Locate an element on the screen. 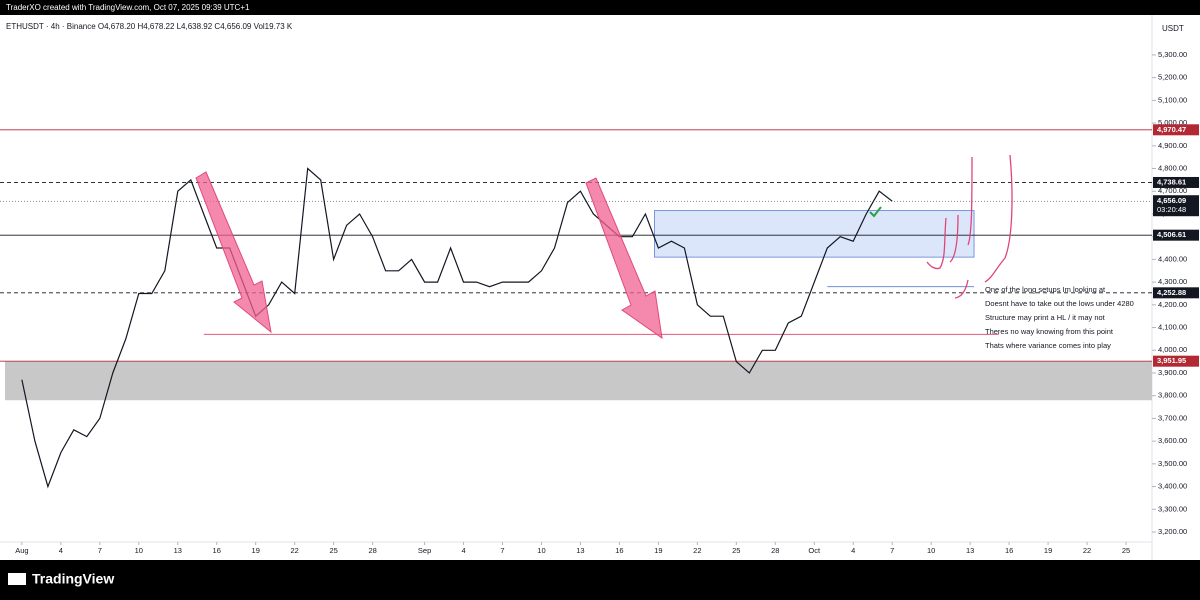  y-tick-label: 3,600.00 is located at coordinates (1172, 440).